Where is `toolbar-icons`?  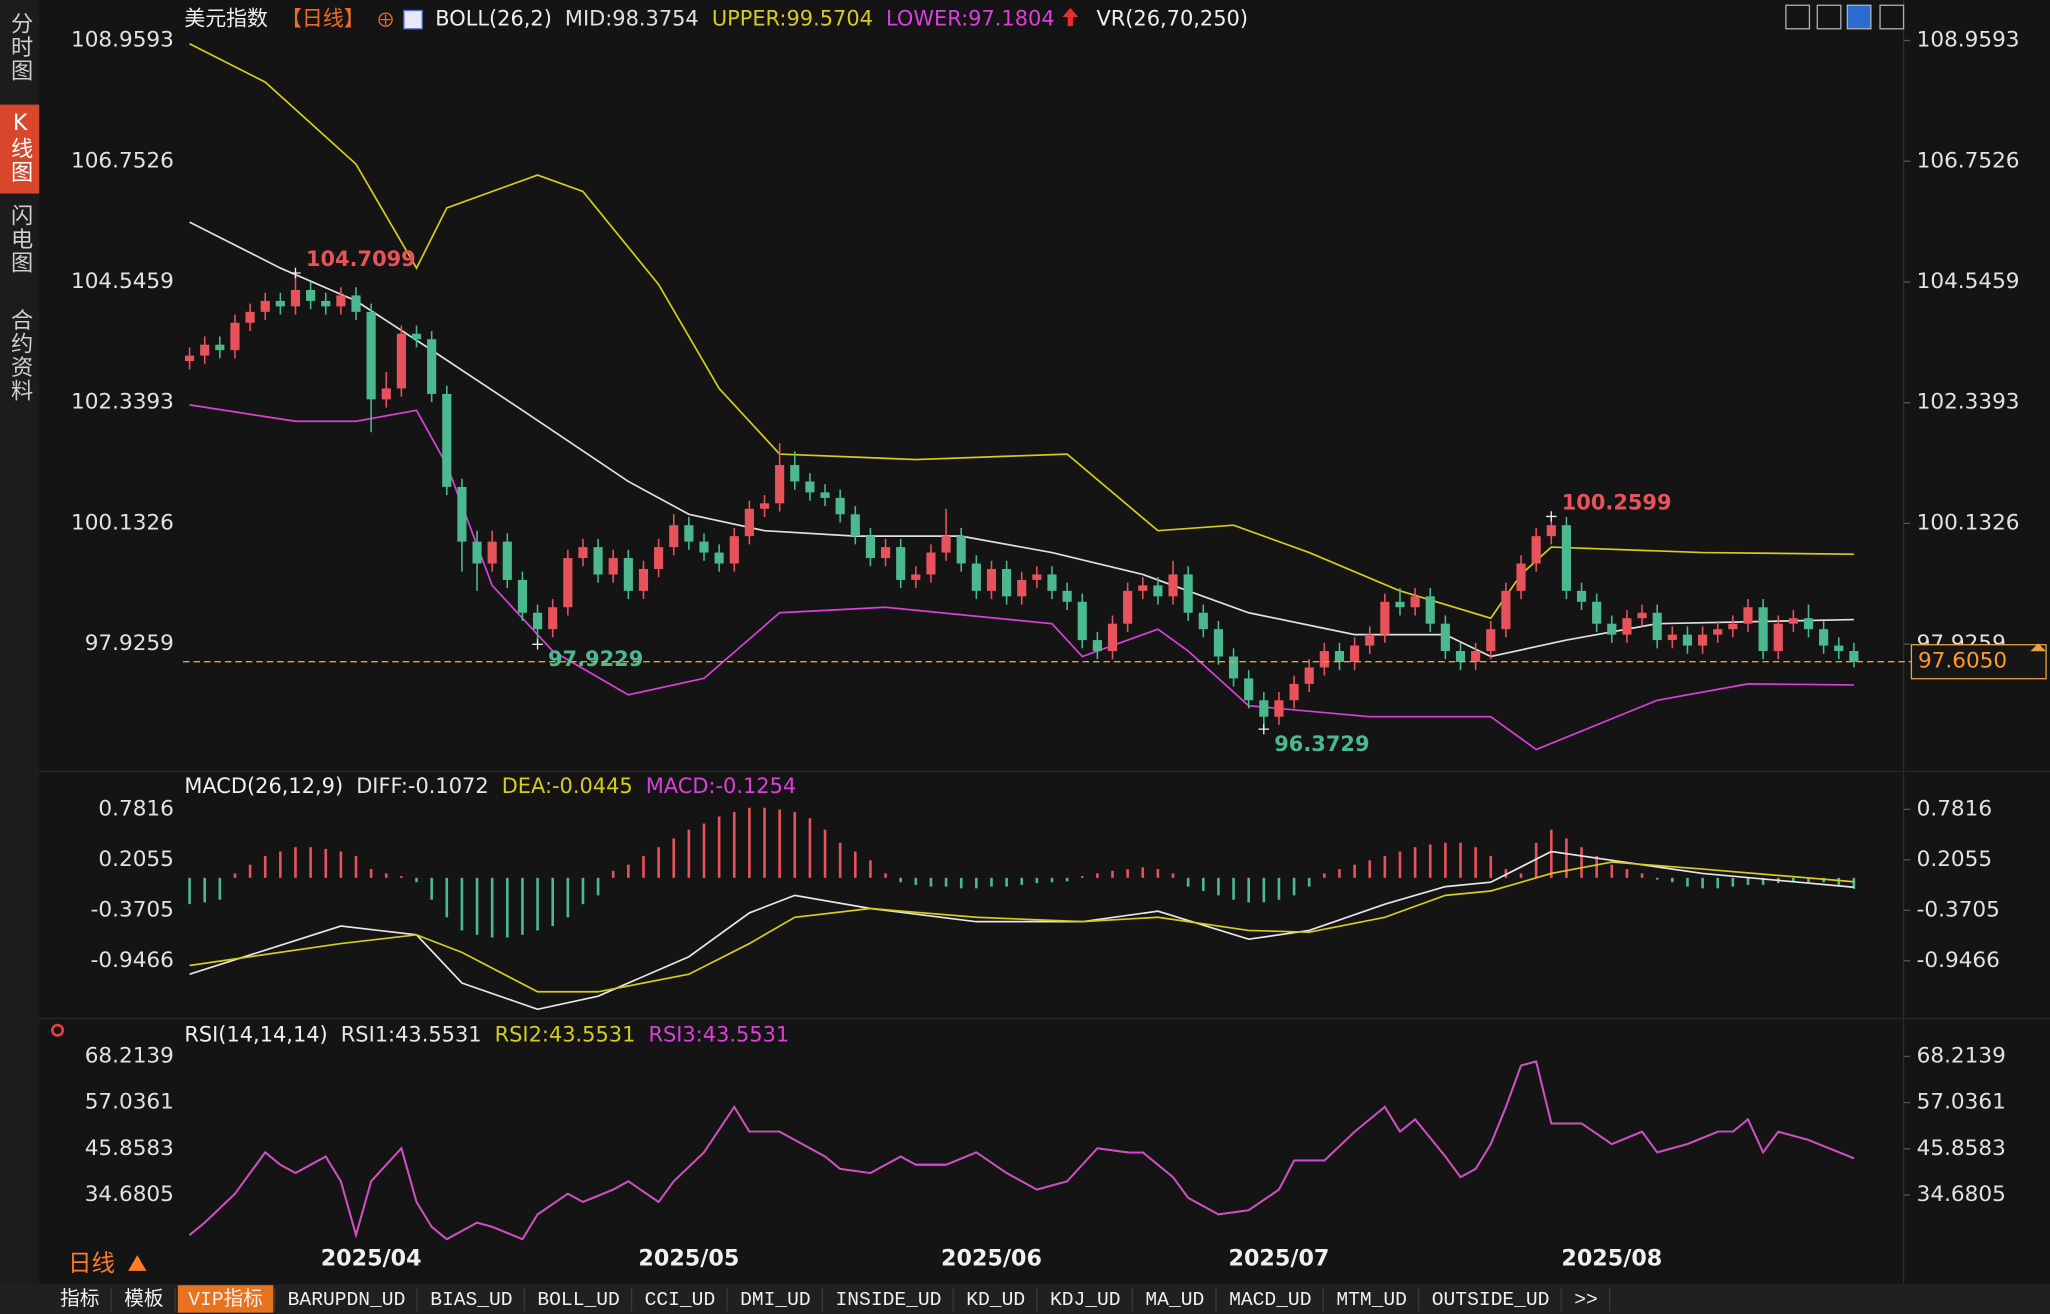
toolbar-icons is located at coordinates (1845, 17).